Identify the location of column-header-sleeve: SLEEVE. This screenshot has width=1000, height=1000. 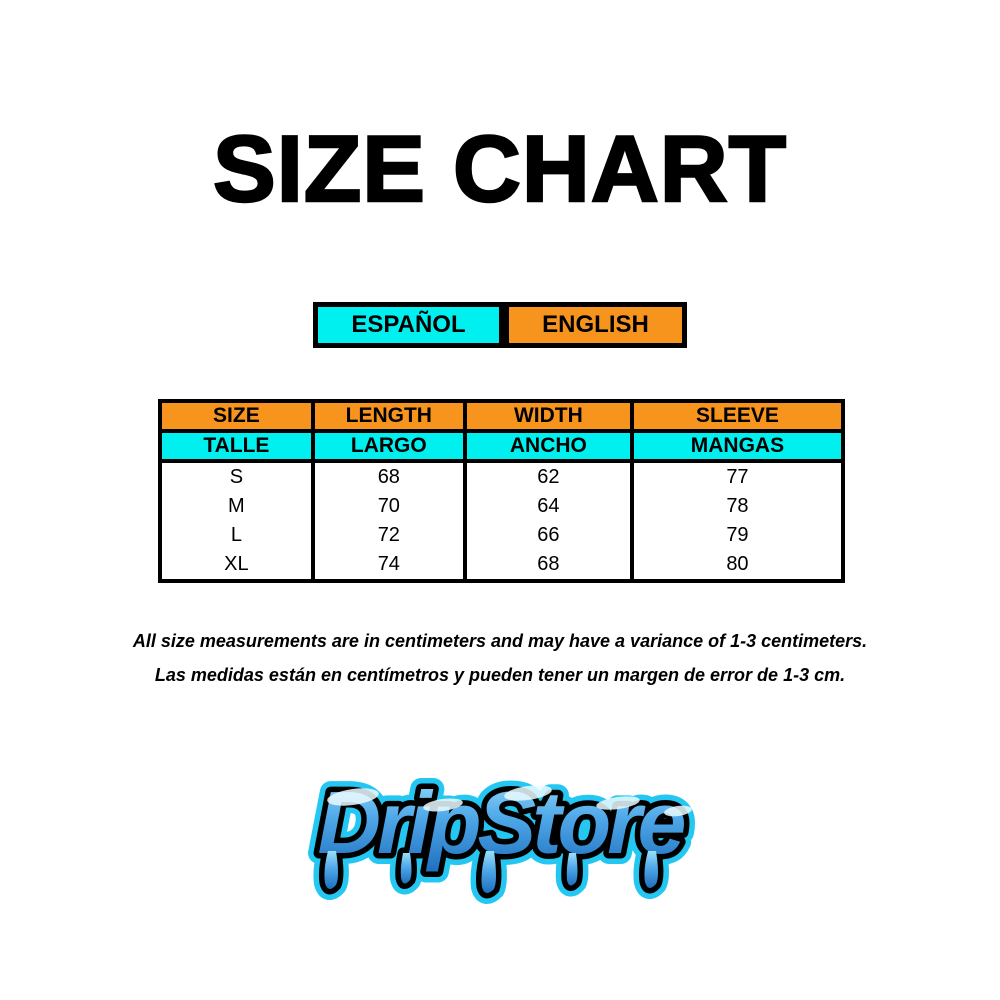
(737, 415).